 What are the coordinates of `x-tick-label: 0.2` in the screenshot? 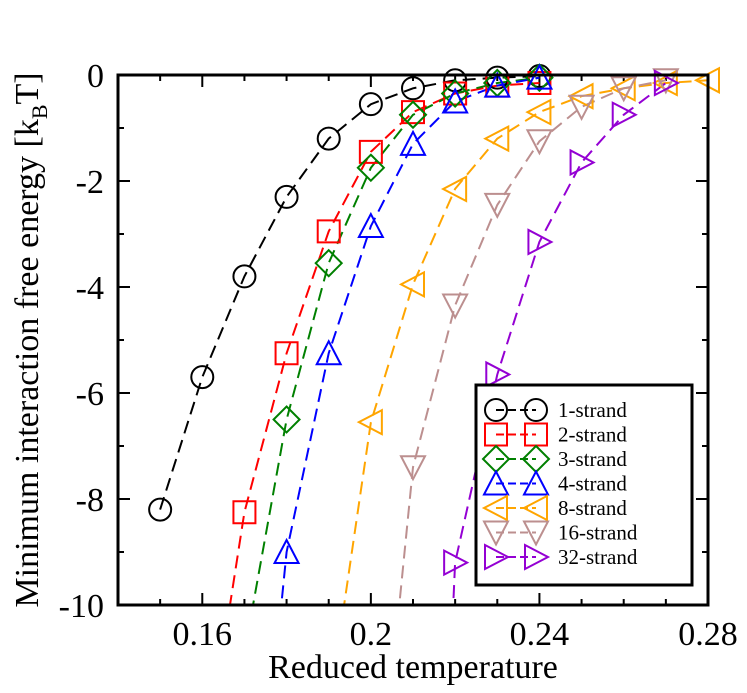 It's located at (371, 634).